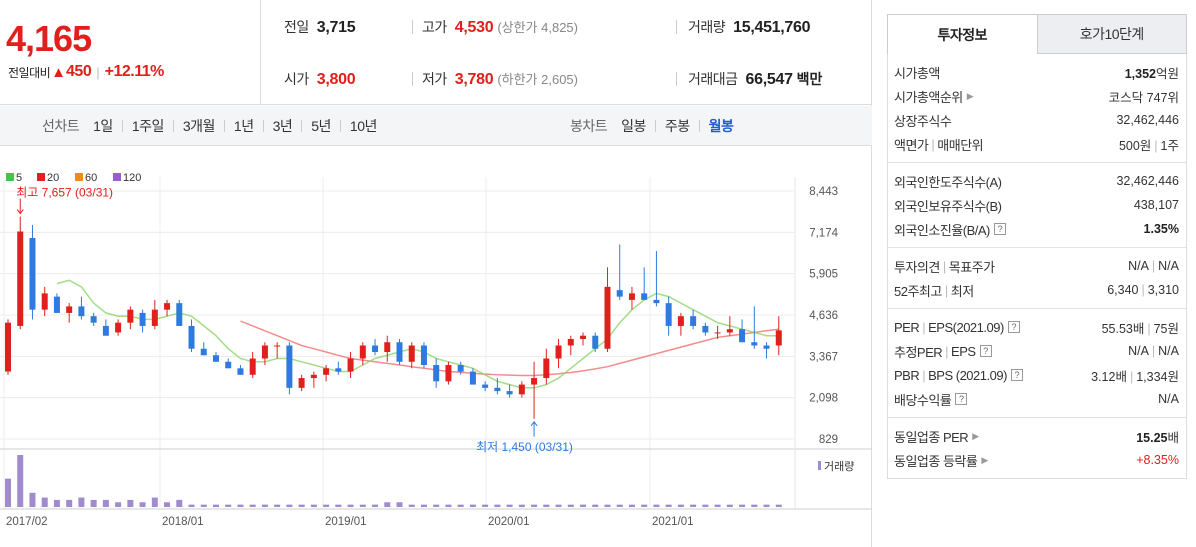 The height and width of the screenshot is (547, 1196). I want to click on shares-value: 32,462,446, so click(1147, 120).